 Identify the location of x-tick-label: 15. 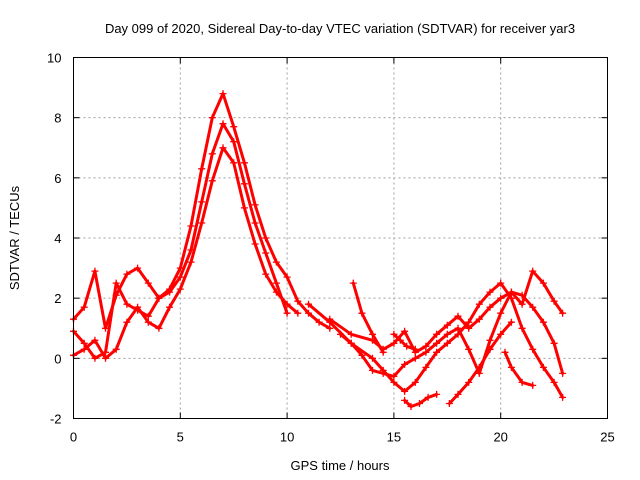
(394, 437).